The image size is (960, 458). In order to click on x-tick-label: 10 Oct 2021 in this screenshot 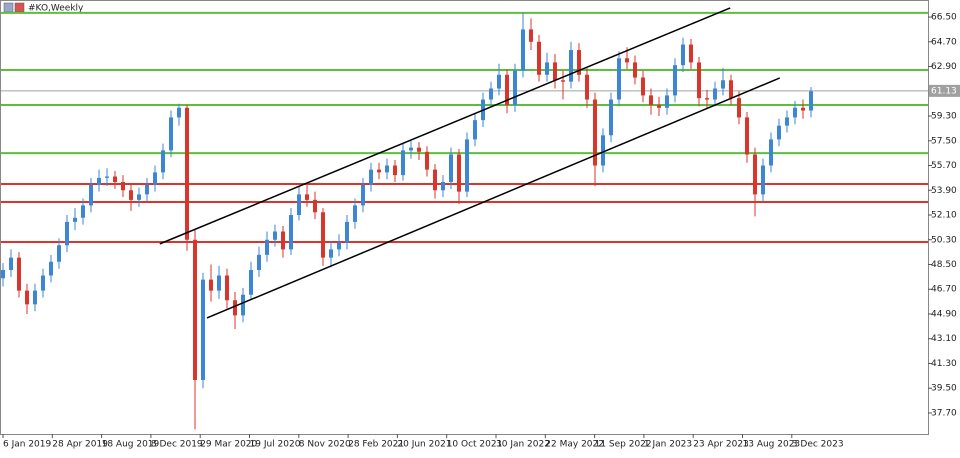, I will do `click(475, 445)`.